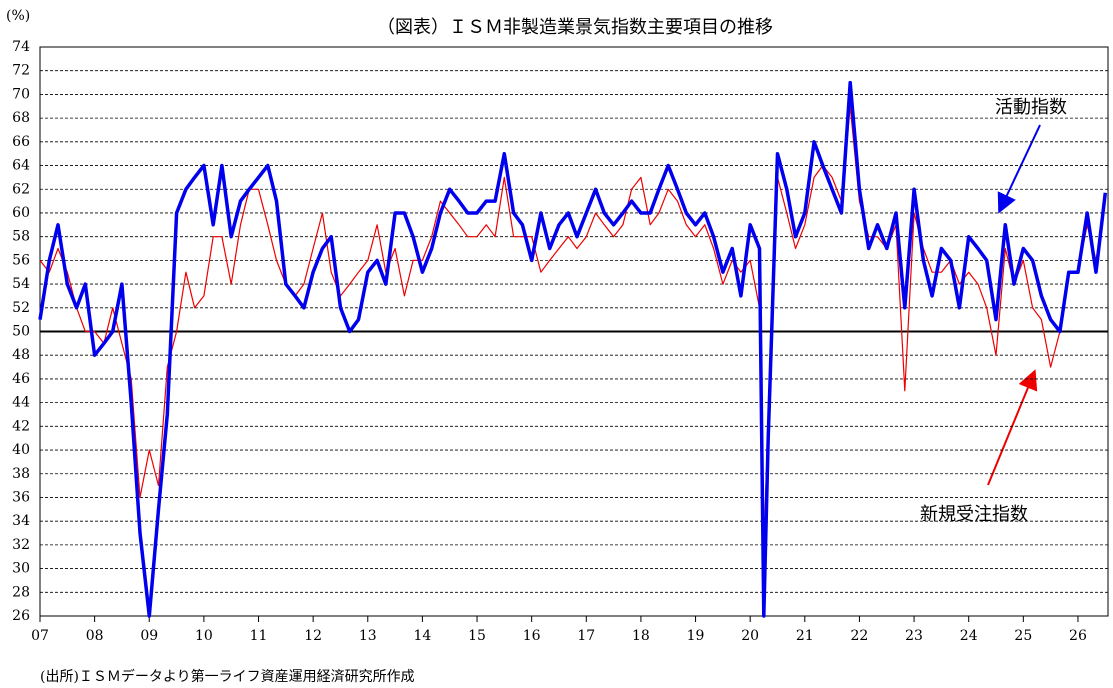 The height and width of the screenshot is (688, 1113). I want to click on x-tick-label: 11, so click(259, 636).